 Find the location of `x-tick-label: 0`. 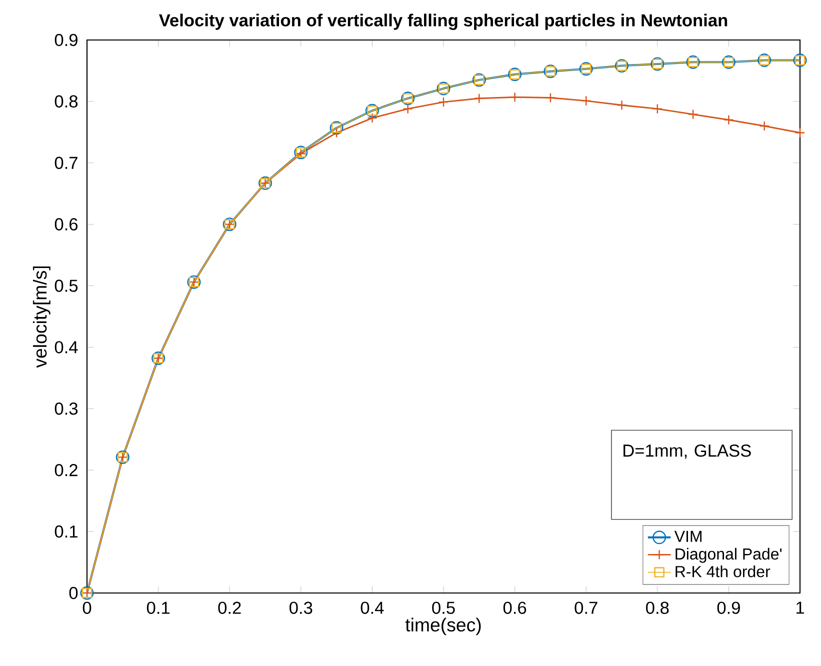

x-tick-label: 0 is located at coordinates (87, 608).